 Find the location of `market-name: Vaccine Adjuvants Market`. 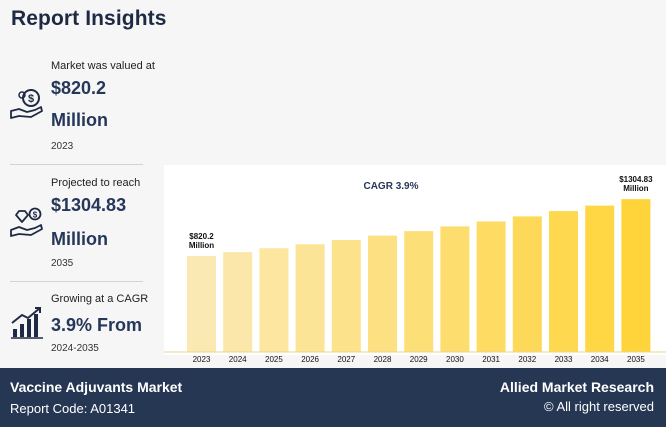

market-name: Vaccine Adjuvants Market is located at coordinates (96, 387).